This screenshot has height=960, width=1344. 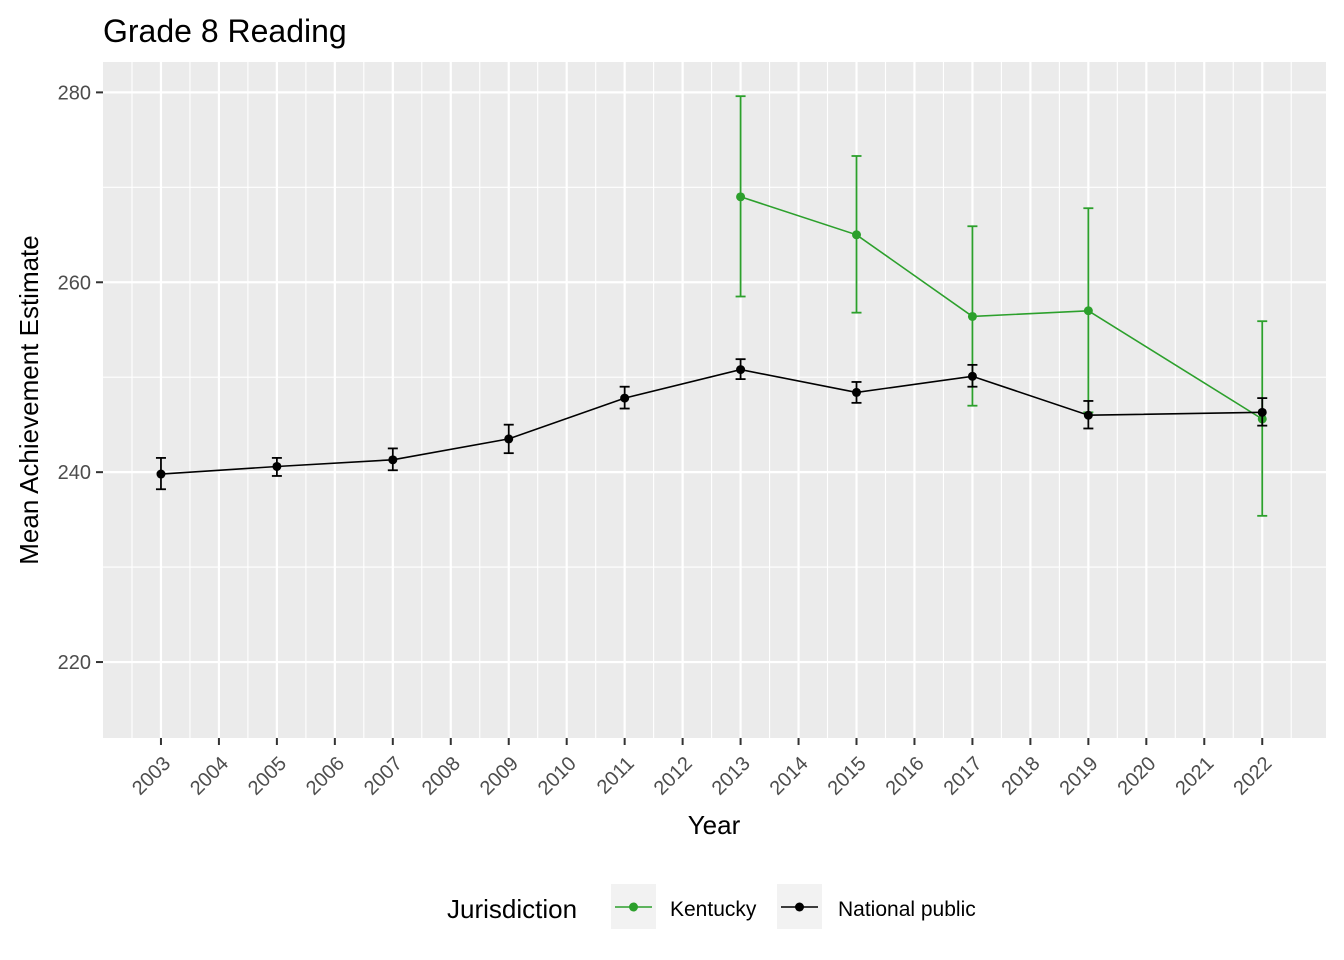 I want to click on x-tick-label: 2018, so click(x=1021, y=776).